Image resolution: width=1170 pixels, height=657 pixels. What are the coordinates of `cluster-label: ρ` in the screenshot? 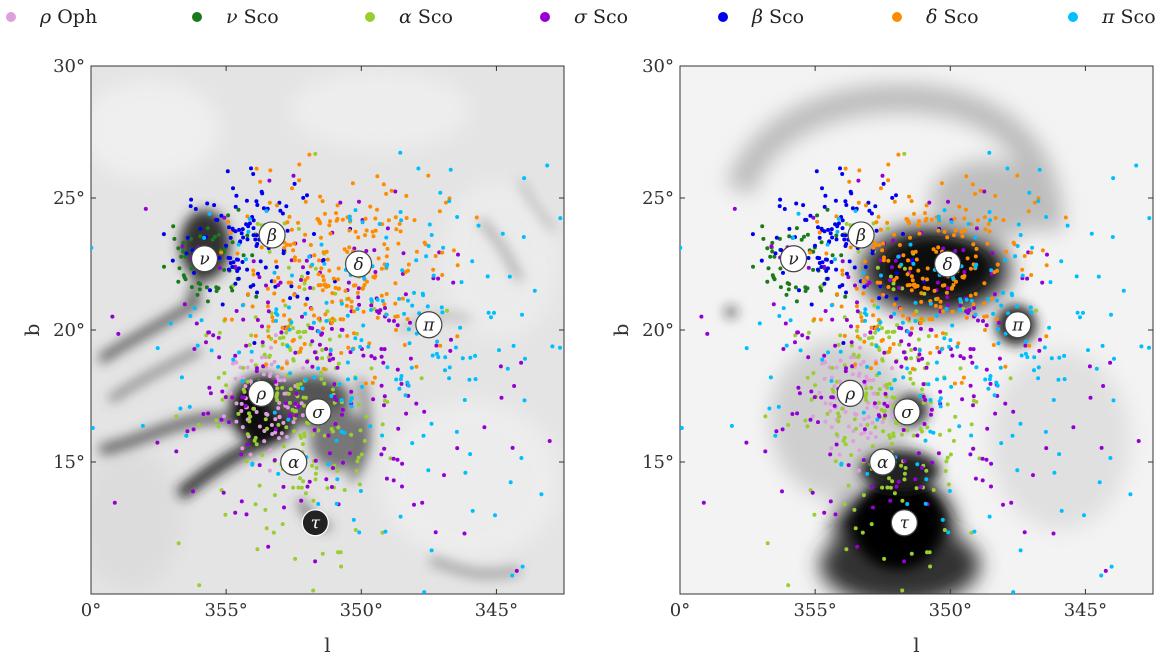 It's located at (260, 394).